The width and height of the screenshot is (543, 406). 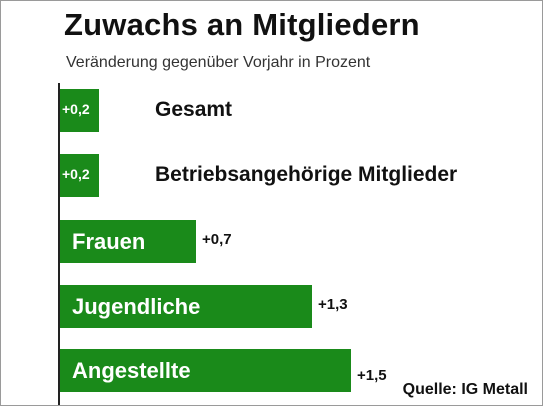 I want to click on value-label-1: +0,2, so click(x=76, y=174).